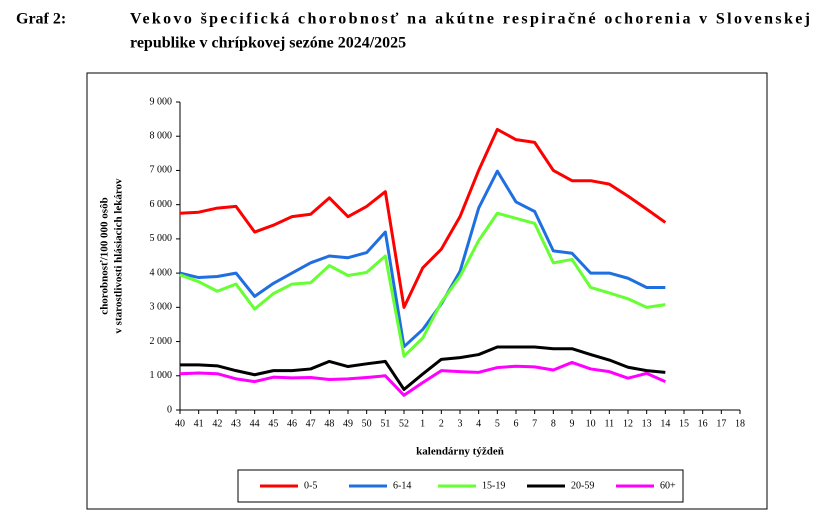  I want to click on x-tick-label: 4, so click(478, 423).